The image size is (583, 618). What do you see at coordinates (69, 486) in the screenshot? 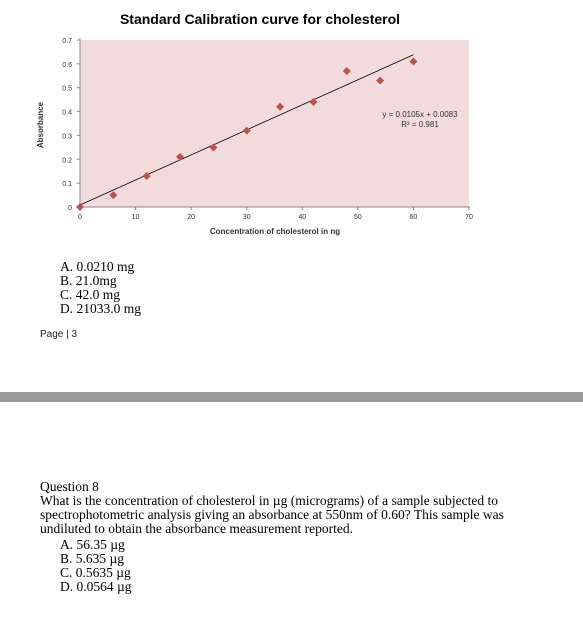
I see `question-8-title: Question 8` at bounding box center [69, 486].